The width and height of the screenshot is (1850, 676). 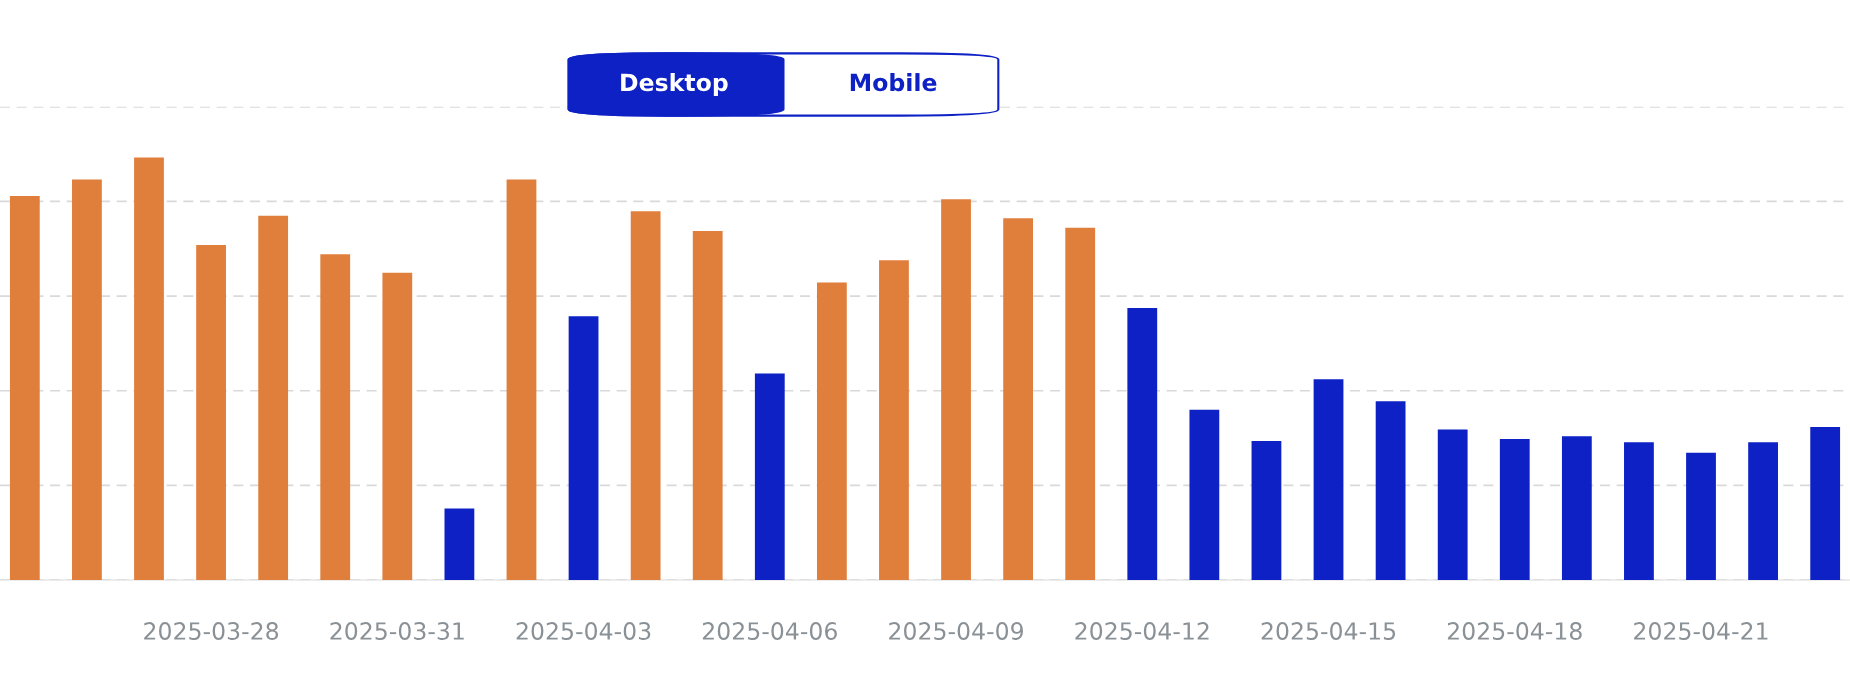 I want to click on x-tick-label: 2025-04-15, so click(x=1328, y=631).